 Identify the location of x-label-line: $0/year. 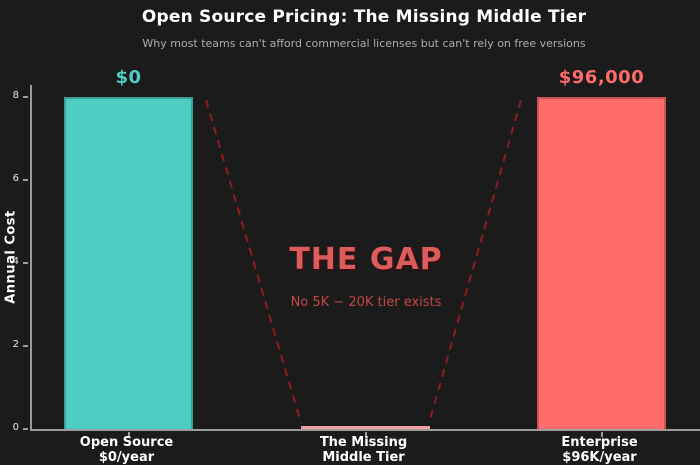
(126, 457).